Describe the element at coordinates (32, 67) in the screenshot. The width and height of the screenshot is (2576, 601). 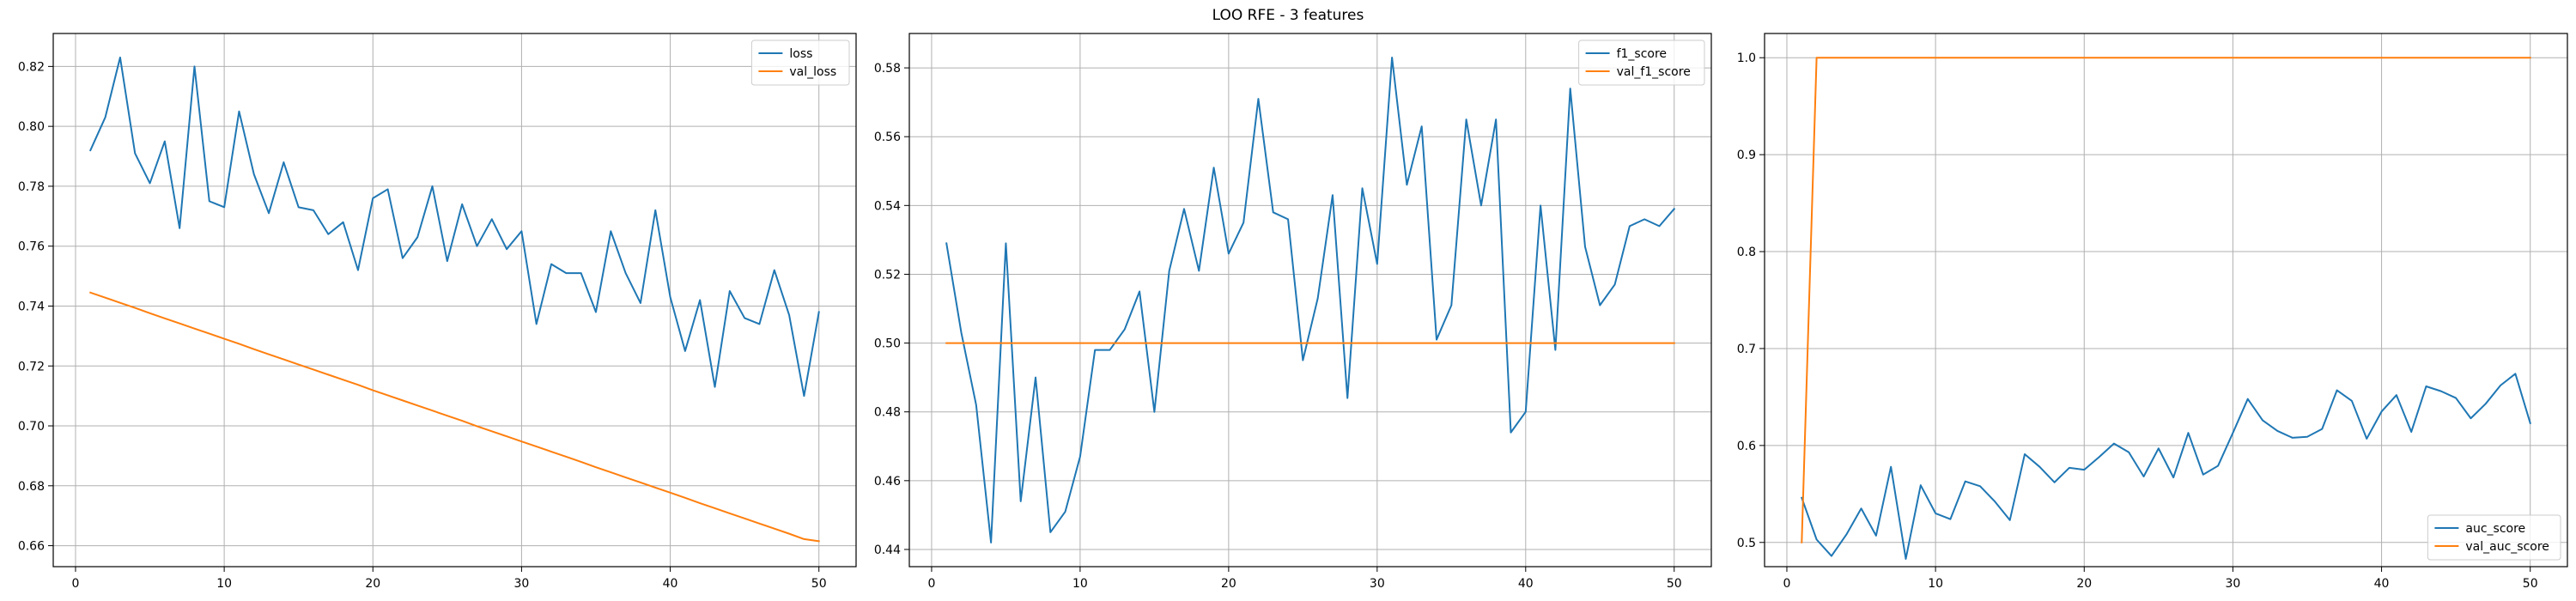
I see `y-tick-label: 0.82` at that location.